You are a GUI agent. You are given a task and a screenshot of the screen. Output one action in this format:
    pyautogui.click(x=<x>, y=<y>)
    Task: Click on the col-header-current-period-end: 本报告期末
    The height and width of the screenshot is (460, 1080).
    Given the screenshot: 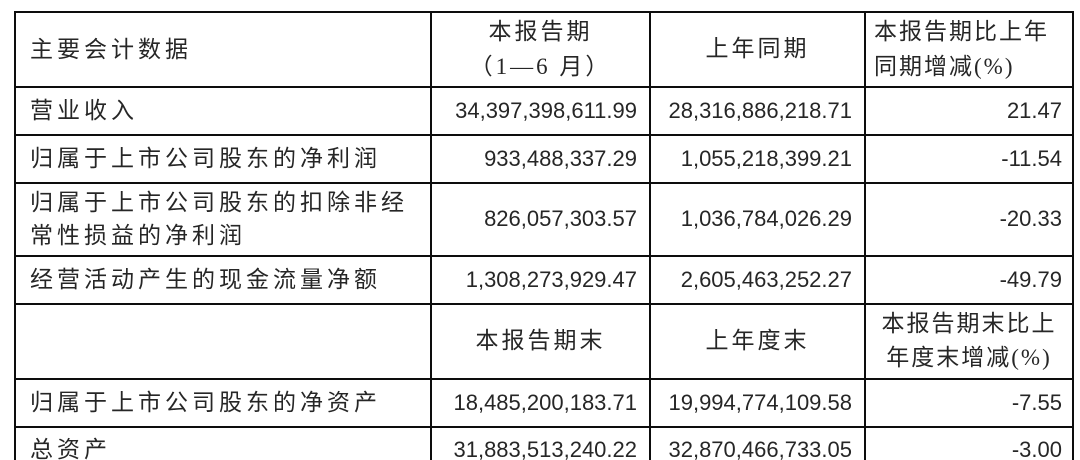 What is the action you would take?
    pyautogui.click(x=540, y=341)
    